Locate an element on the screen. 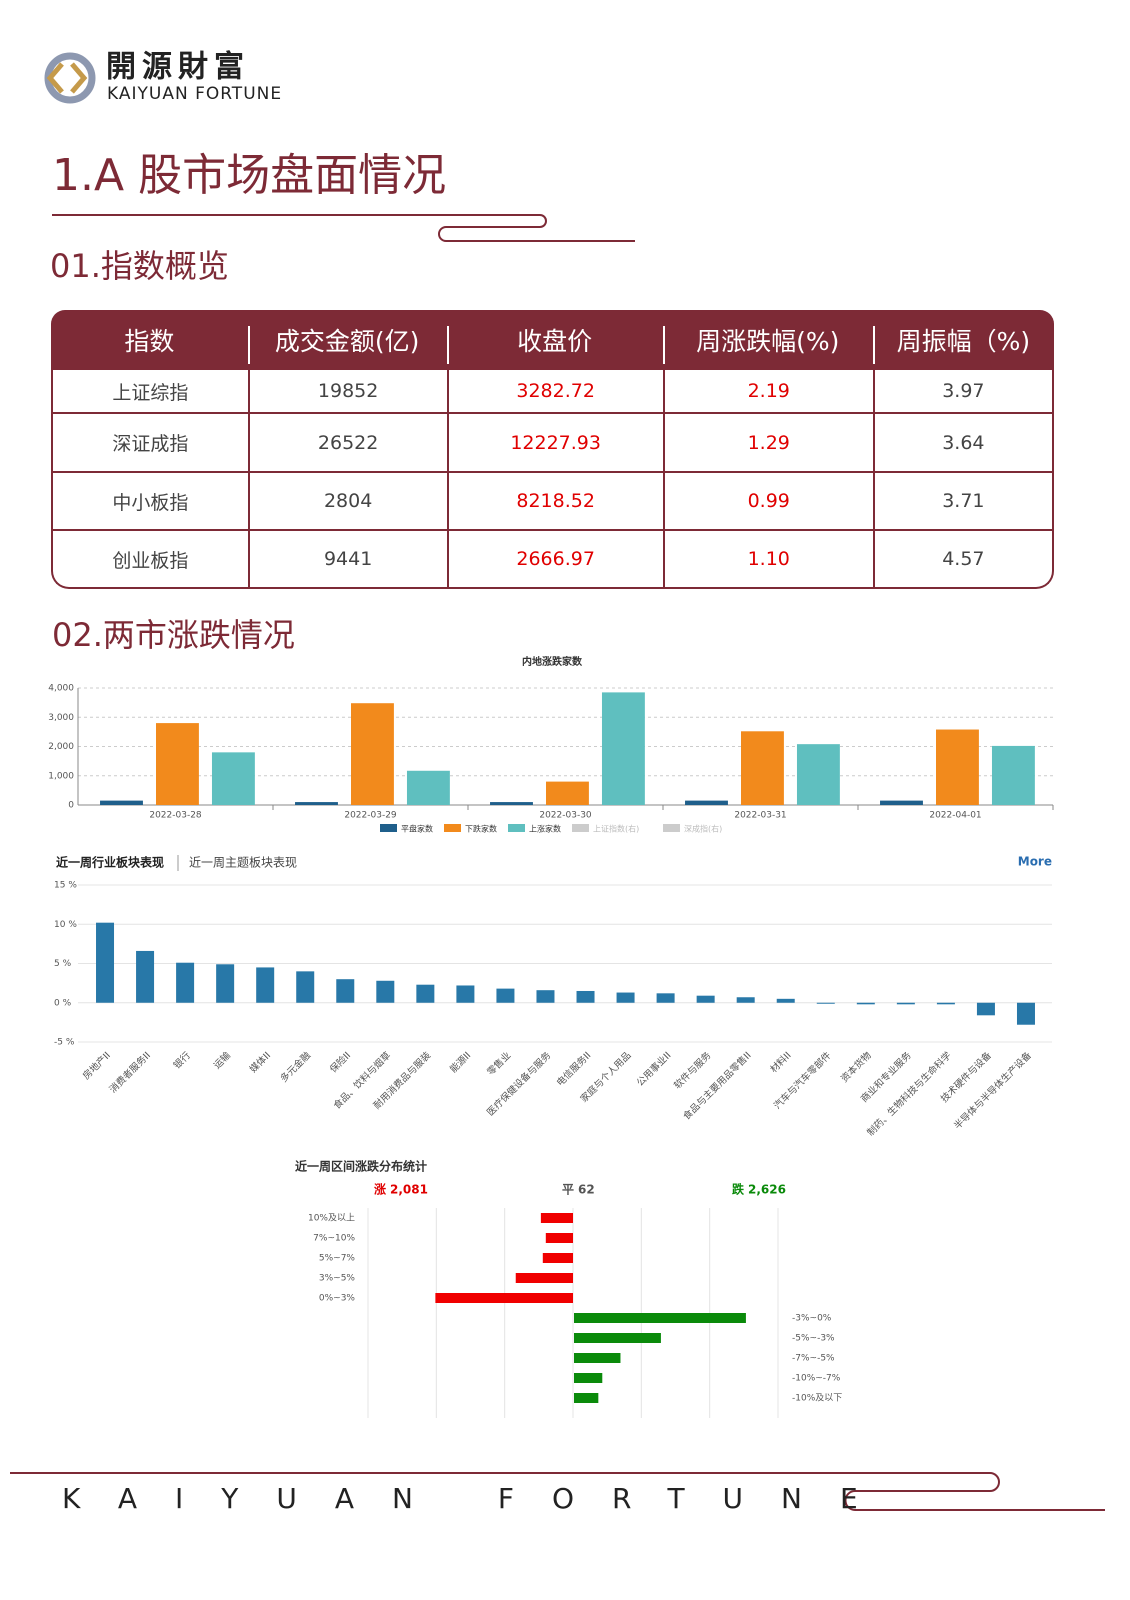  x-tick-label: 2022-03-28 is located at coordinates (175, 816).